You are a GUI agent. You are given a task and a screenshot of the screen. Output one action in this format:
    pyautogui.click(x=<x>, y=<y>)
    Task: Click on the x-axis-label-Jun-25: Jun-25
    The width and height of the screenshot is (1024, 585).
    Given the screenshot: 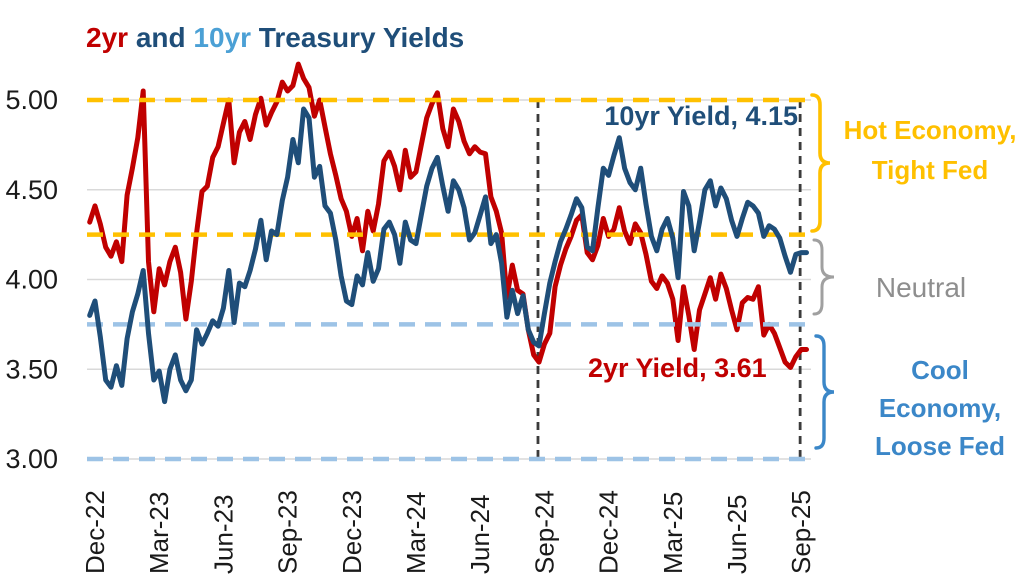 What is the action you would take?
    pyautogui.click(x=737, y=535)
    